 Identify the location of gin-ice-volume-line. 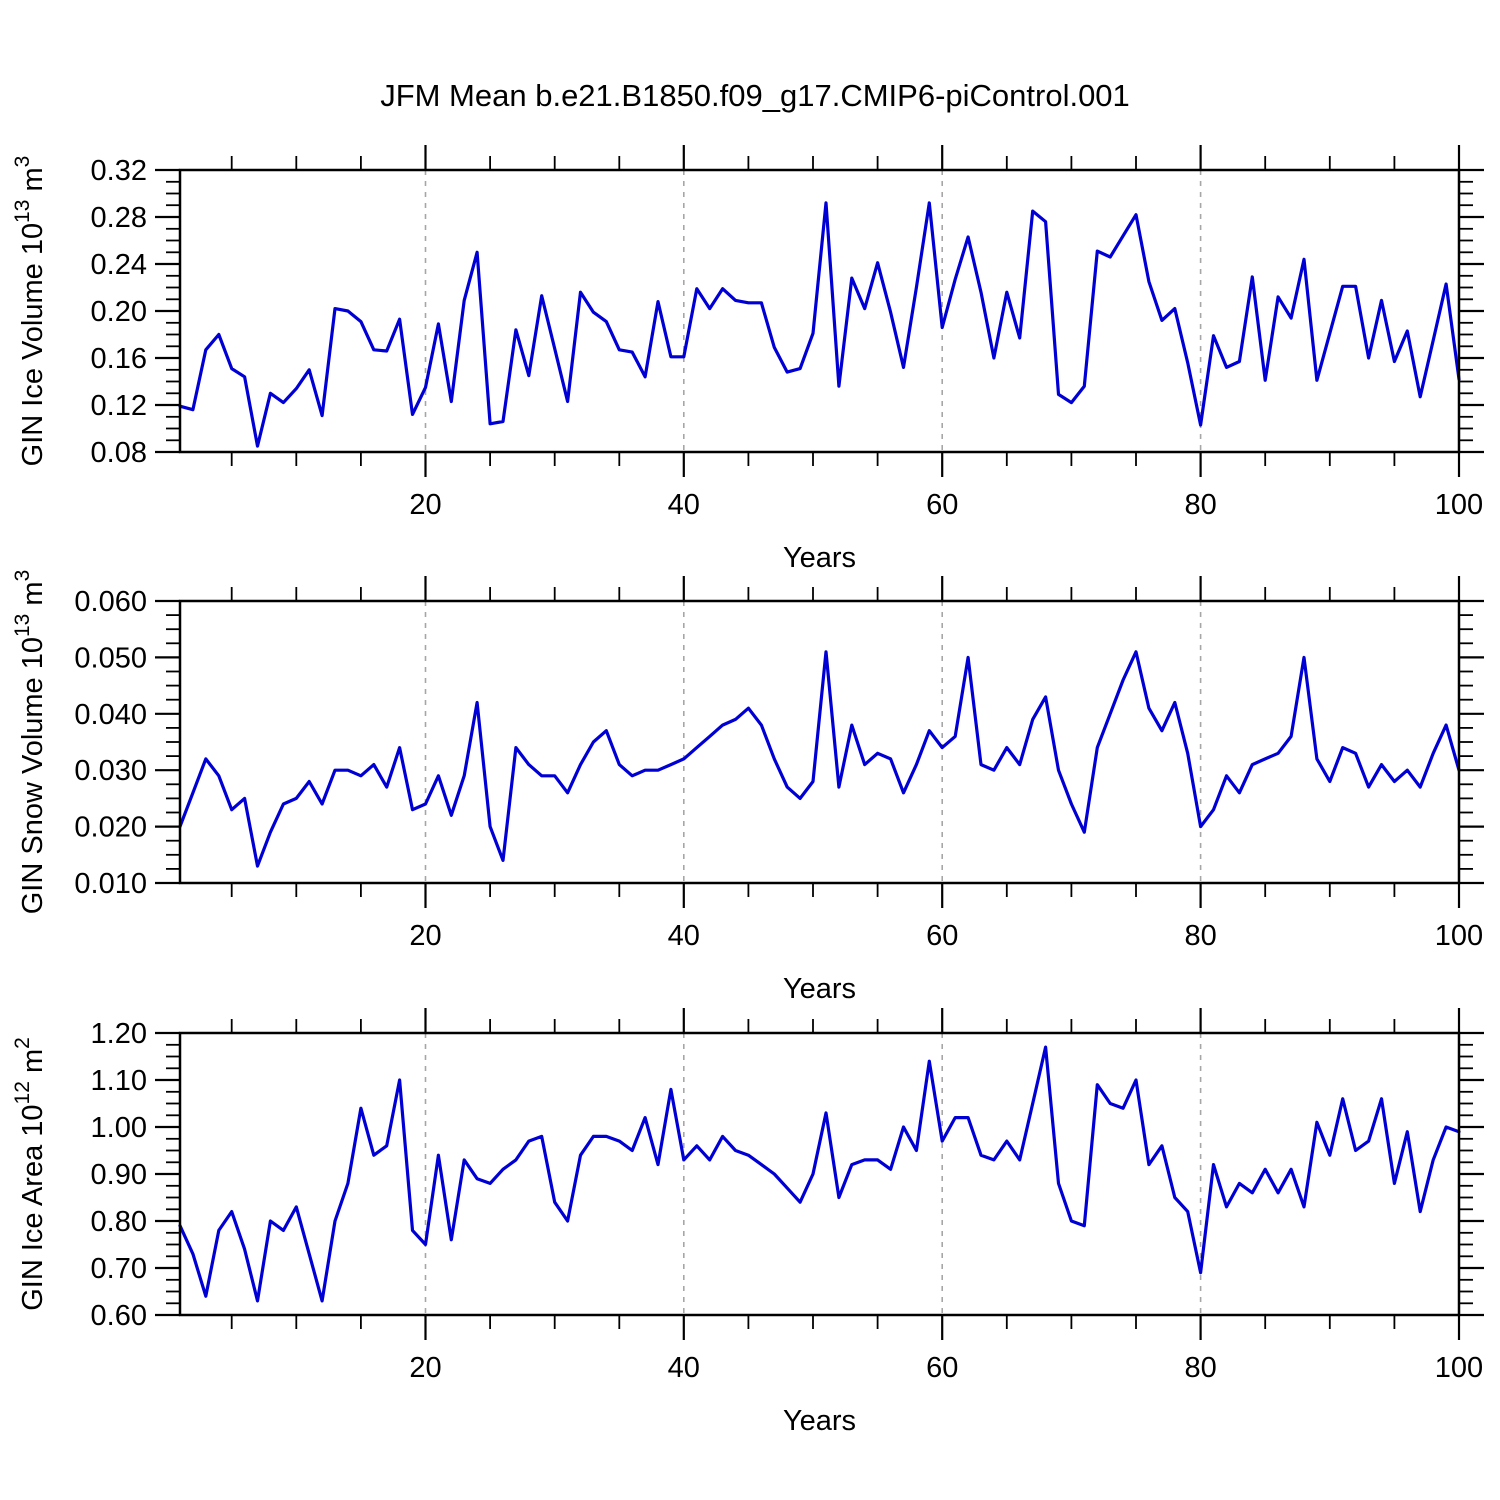
(819, 324).